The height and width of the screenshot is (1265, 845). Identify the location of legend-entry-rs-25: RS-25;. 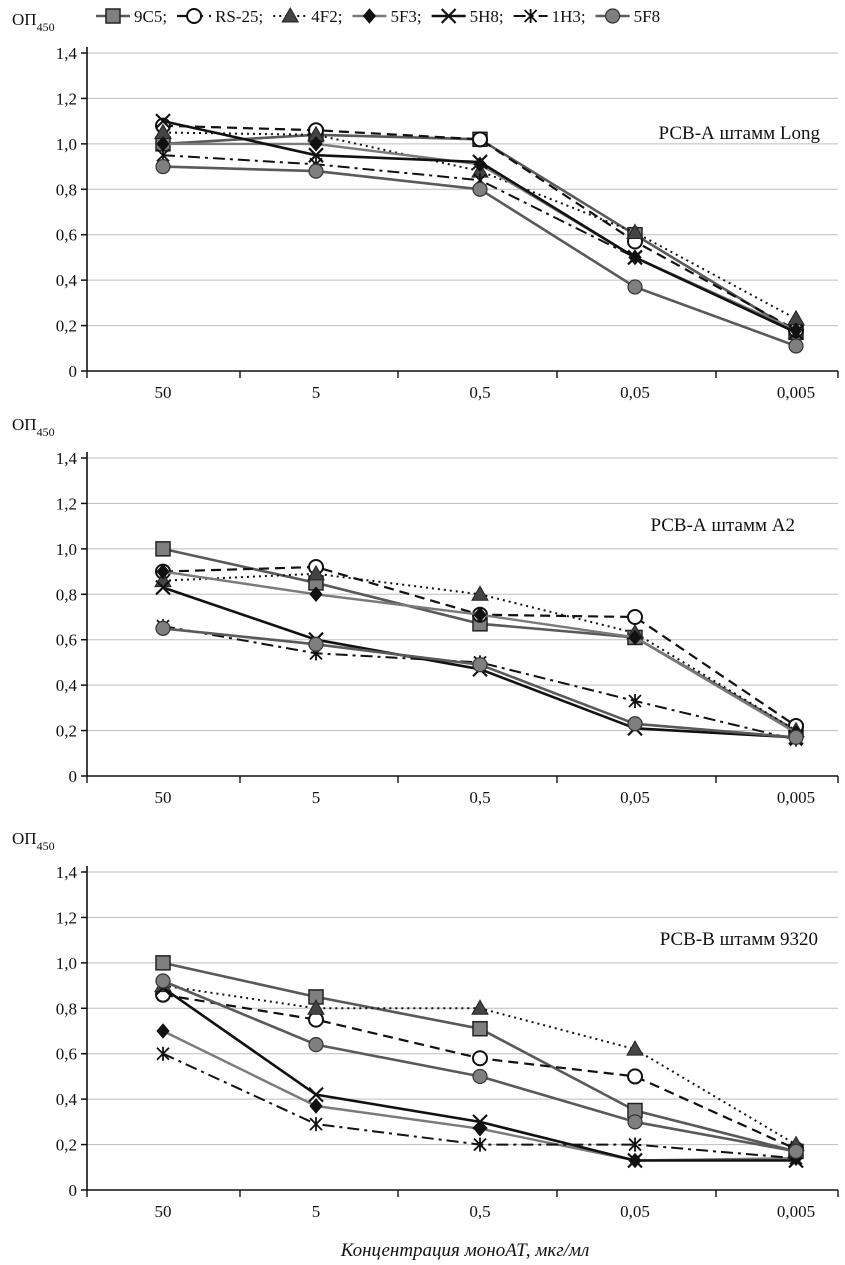
(220, 16).